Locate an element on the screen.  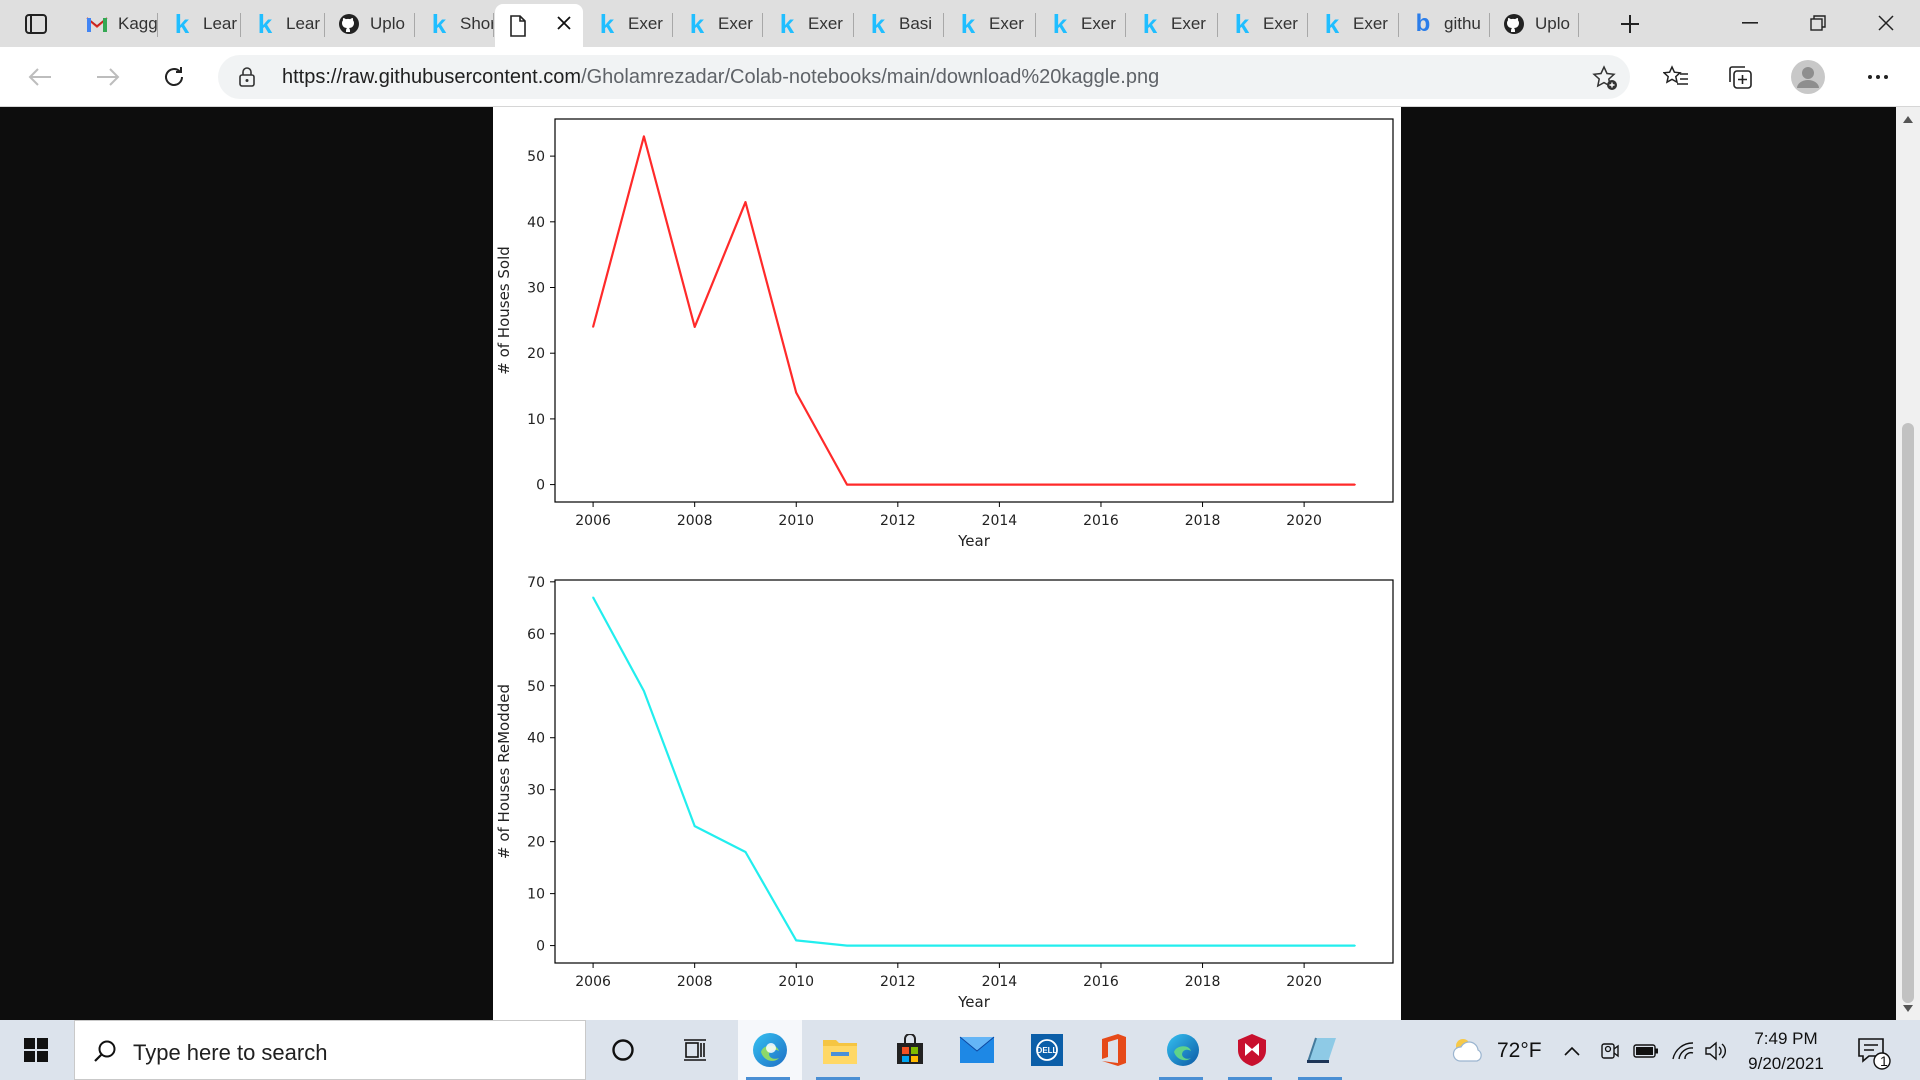
document-icon is located at coordinates (518, 25).